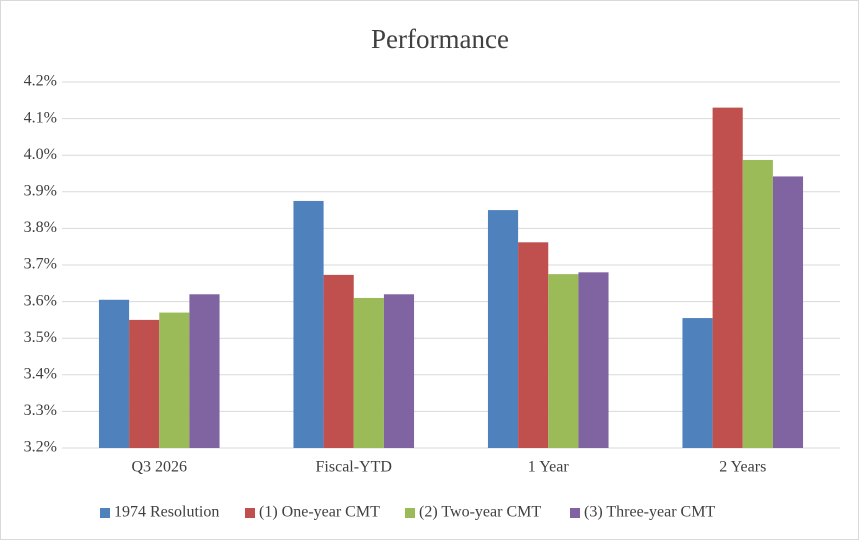 This screenshot has width=860, height=541. Describe the element at coordinates (40, 81) in the screenshot. I see `y-tick-label: 4.2%` at that location.